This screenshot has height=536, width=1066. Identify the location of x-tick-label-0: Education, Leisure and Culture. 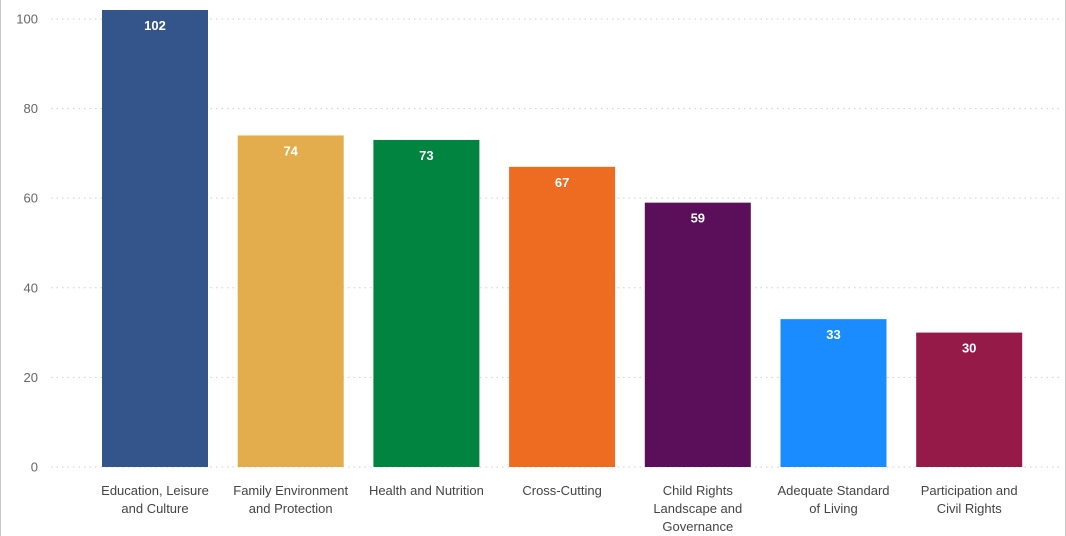
(155, 499).